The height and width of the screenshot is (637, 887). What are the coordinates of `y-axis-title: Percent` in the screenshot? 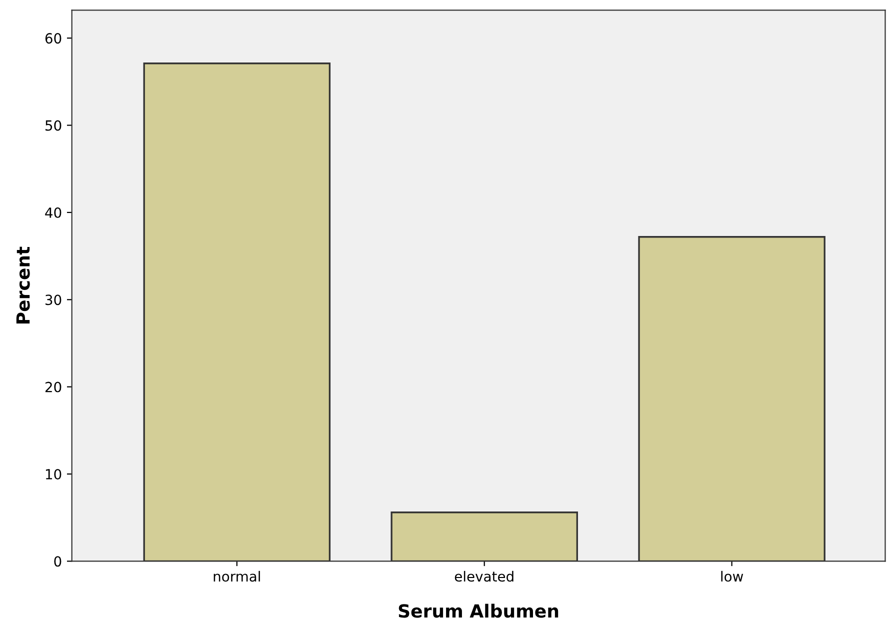 It's located at (23, 285).